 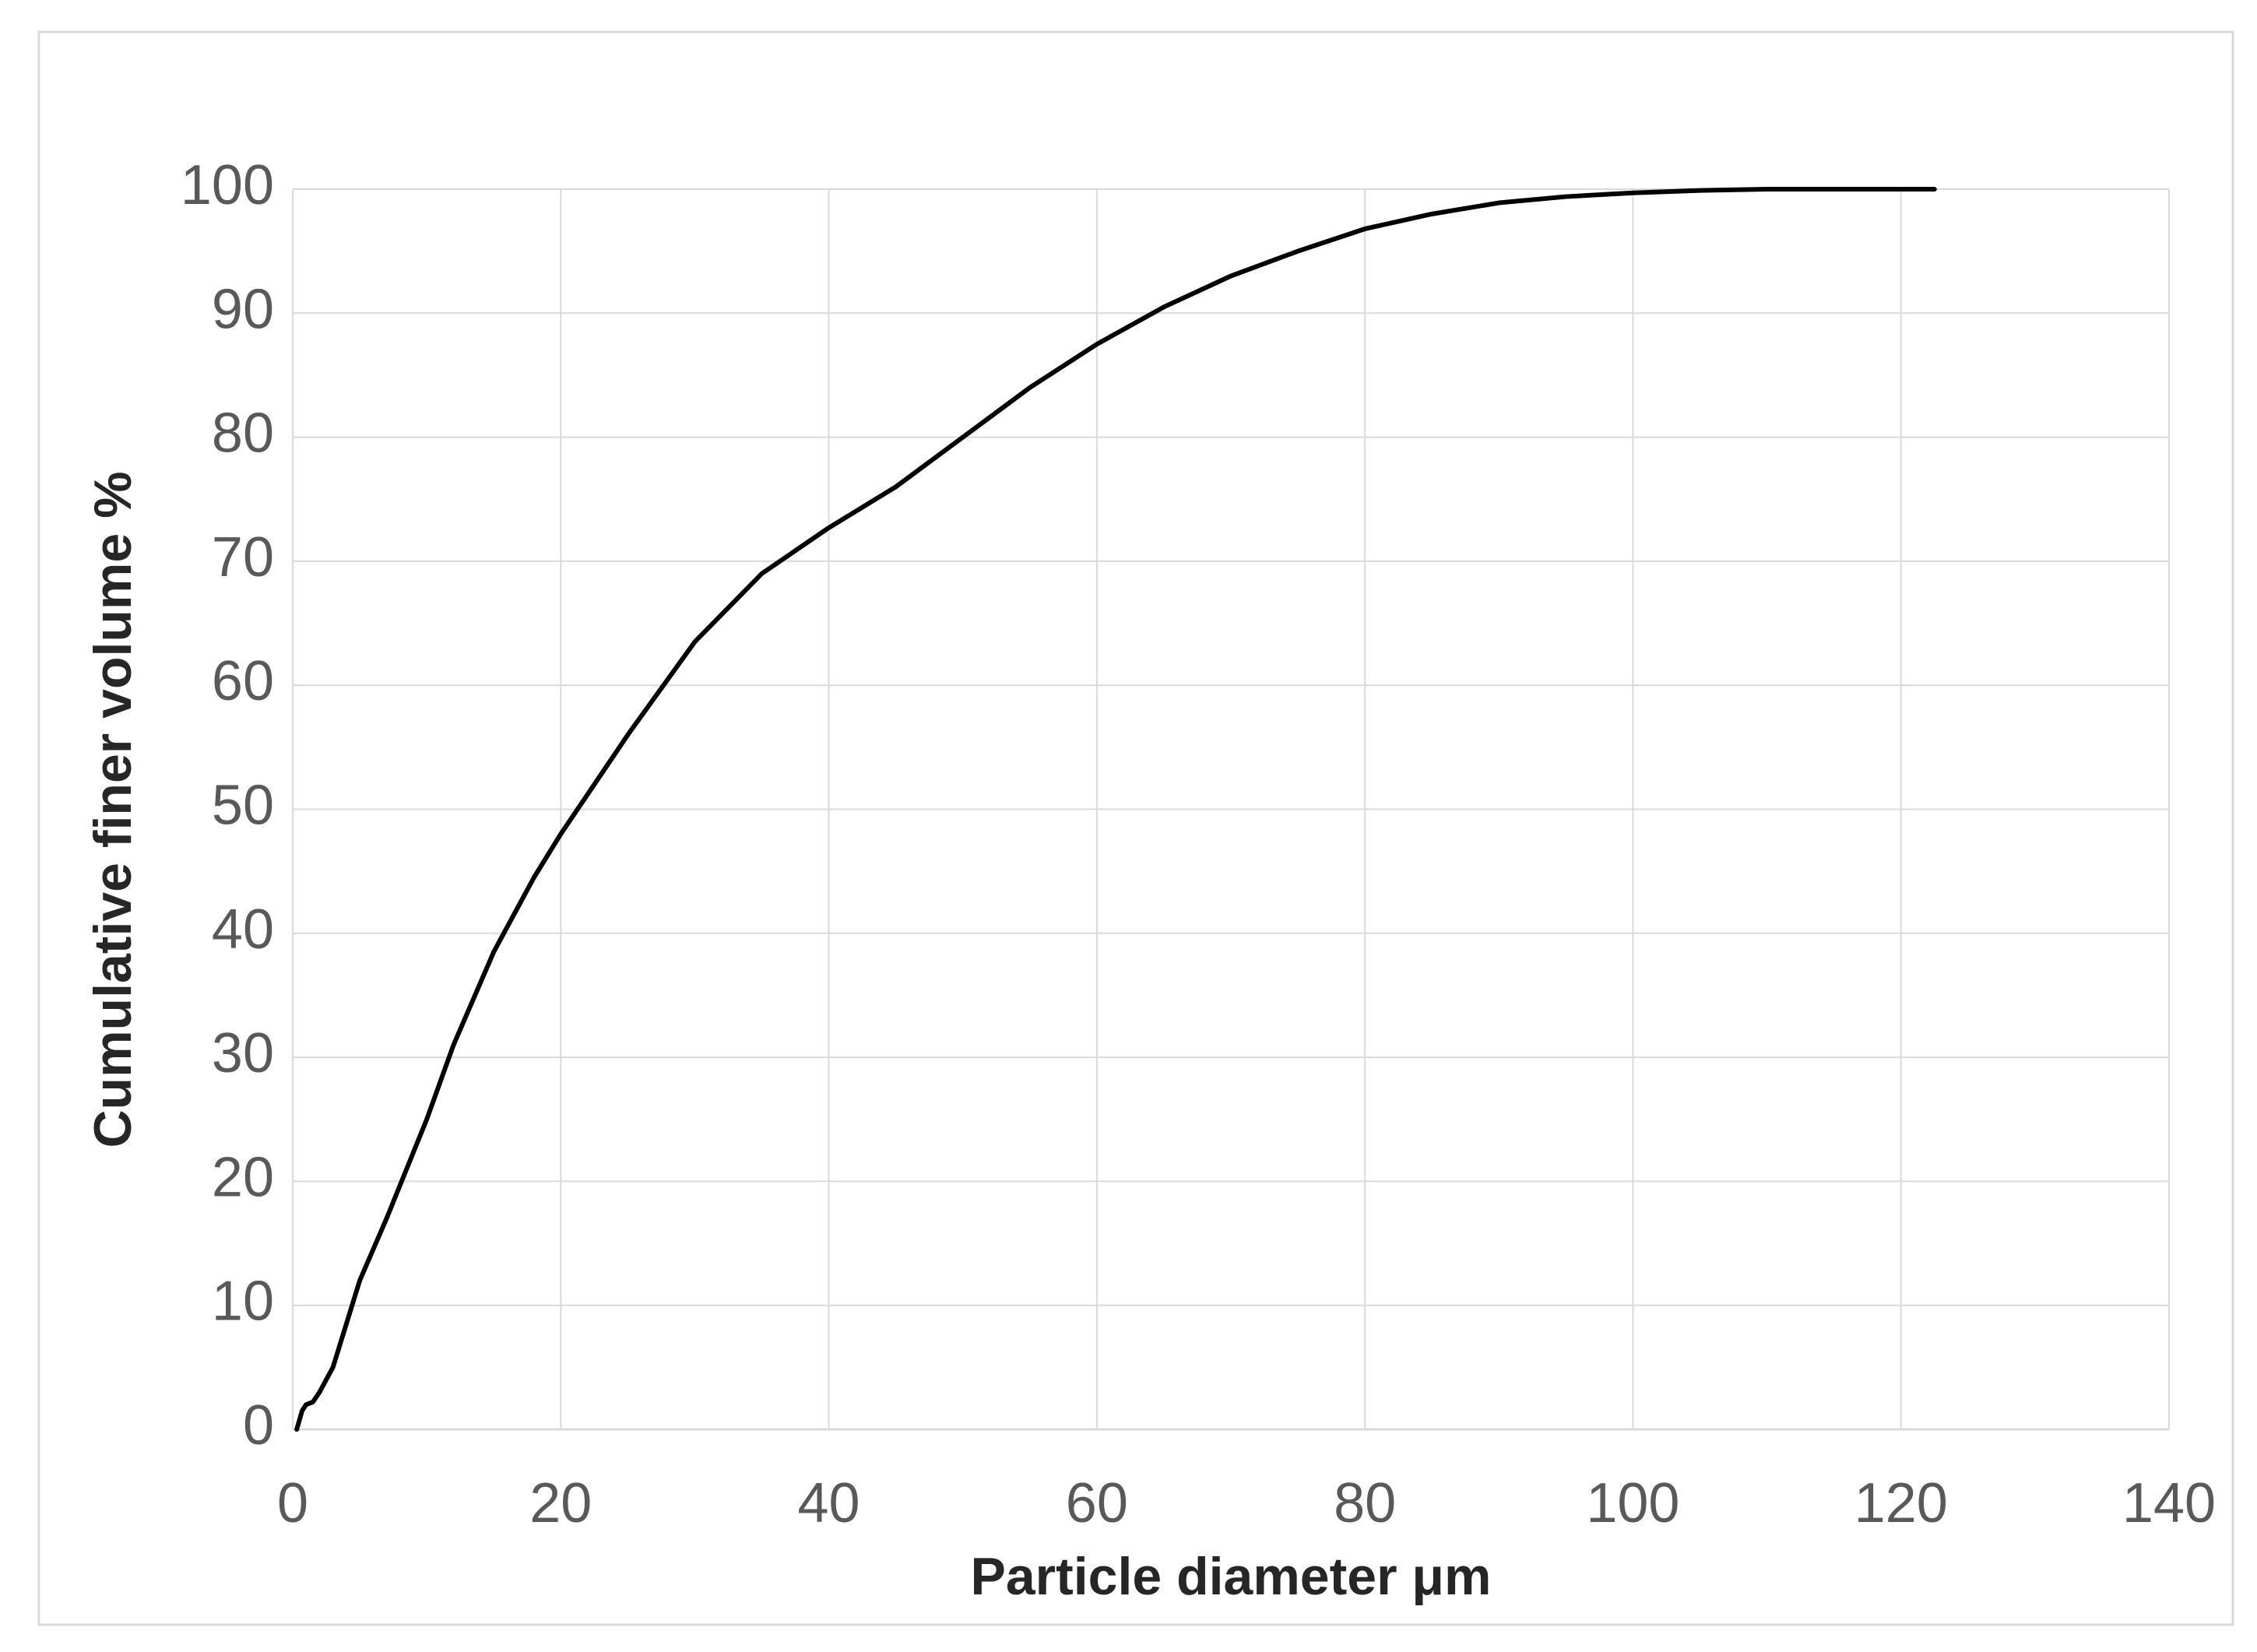 I want to click on y-tick-label: 20, so click(x=243, y=1177).